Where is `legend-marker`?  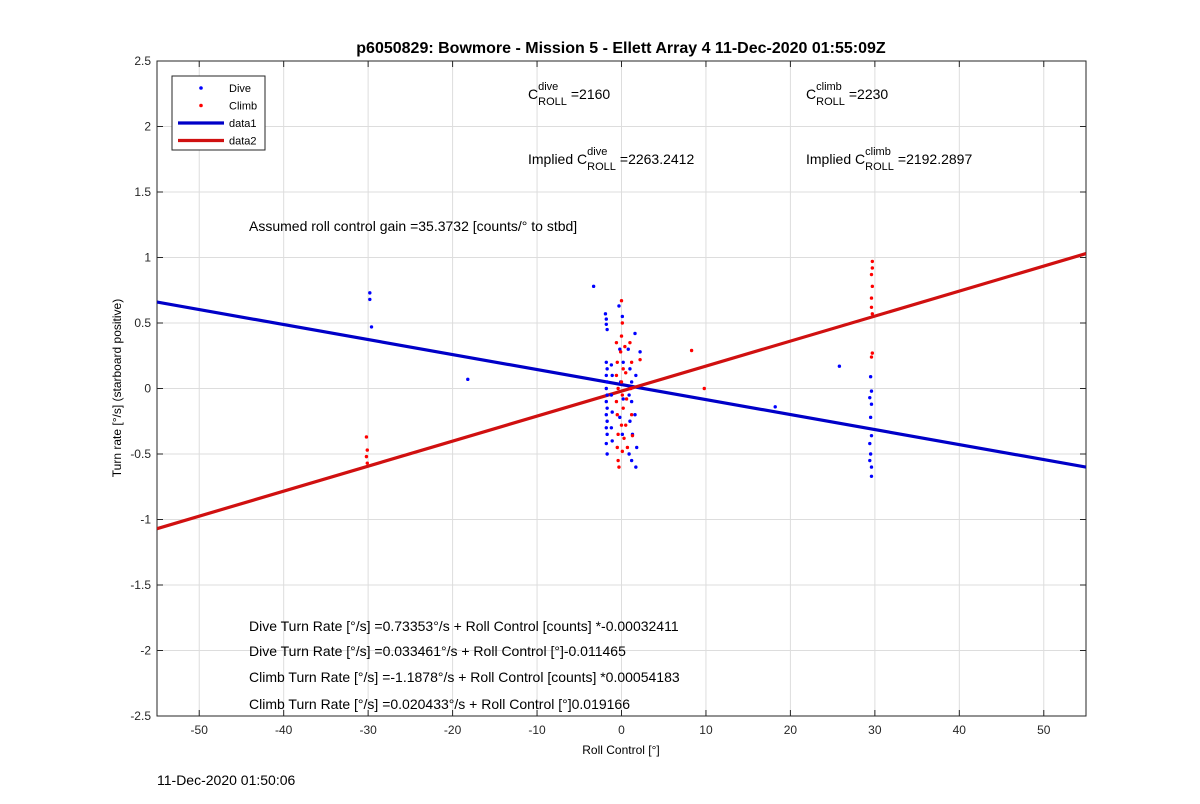
legend-marker is located at coordinates (201, 105).